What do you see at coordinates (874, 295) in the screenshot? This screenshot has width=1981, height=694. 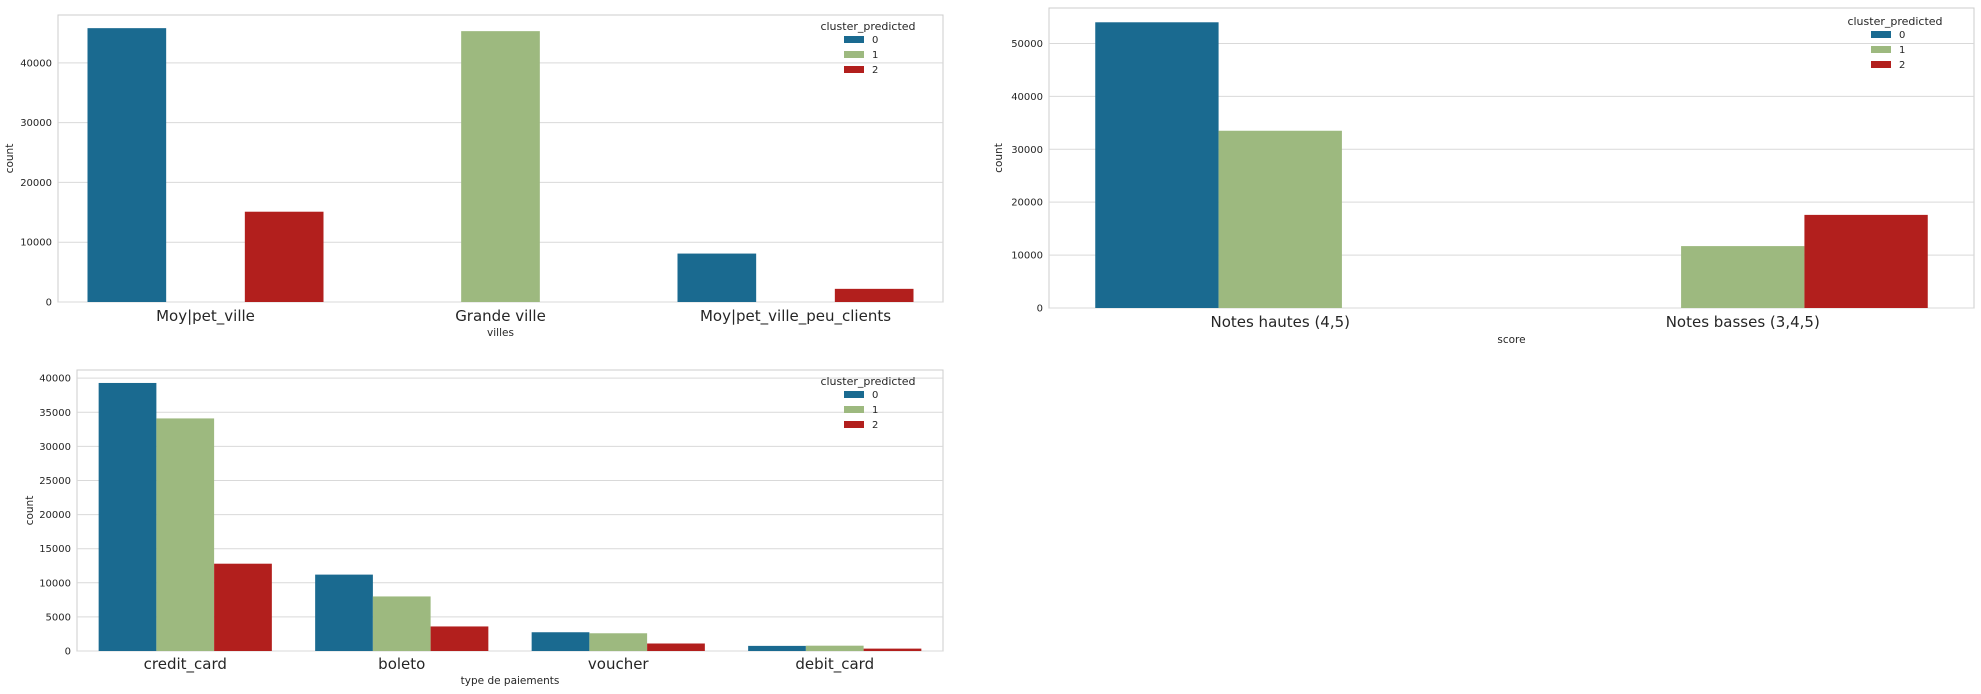 I see `bar-Moy|pet_ville_peu_clients-cluster-2` at bounding box center [874, 295].